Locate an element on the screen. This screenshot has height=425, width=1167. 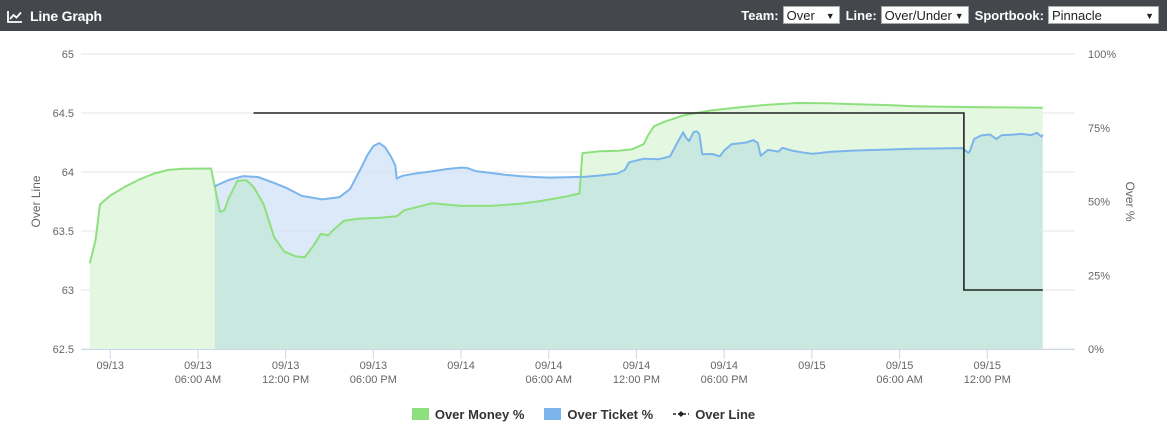
chart-title: Line Graph is located at coordinates (66, 16).